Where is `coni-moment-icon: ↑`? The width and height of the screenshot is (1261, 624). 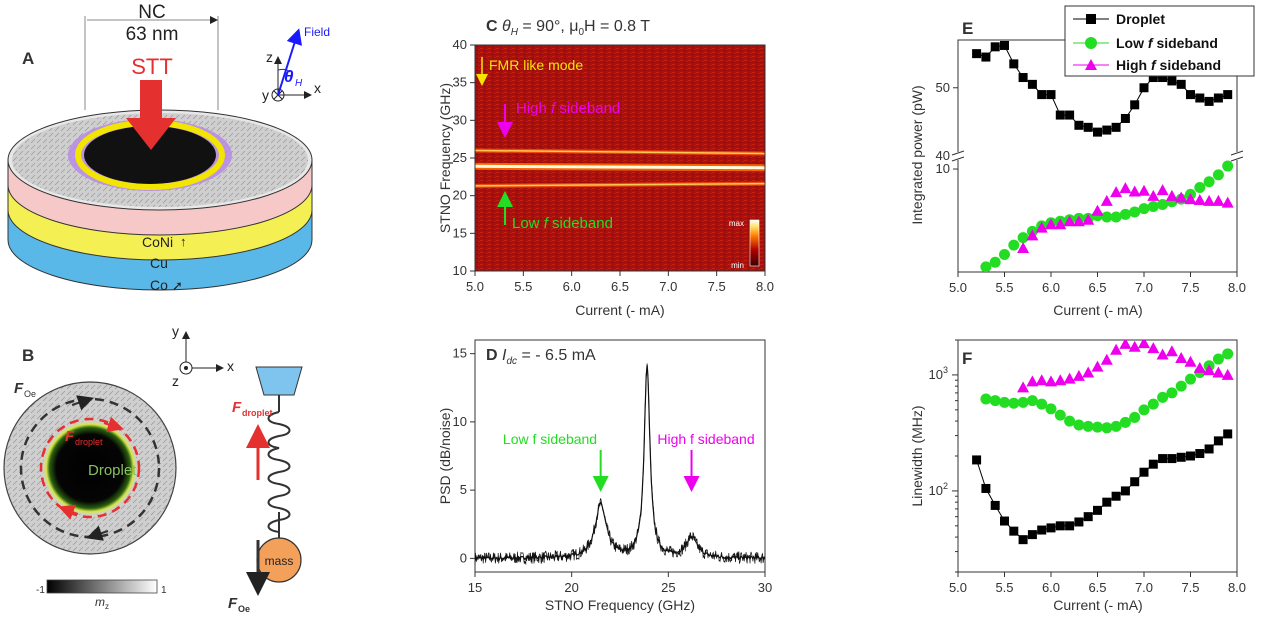
coni-moment-icon: ↑ is located at coordinates (183, 241).